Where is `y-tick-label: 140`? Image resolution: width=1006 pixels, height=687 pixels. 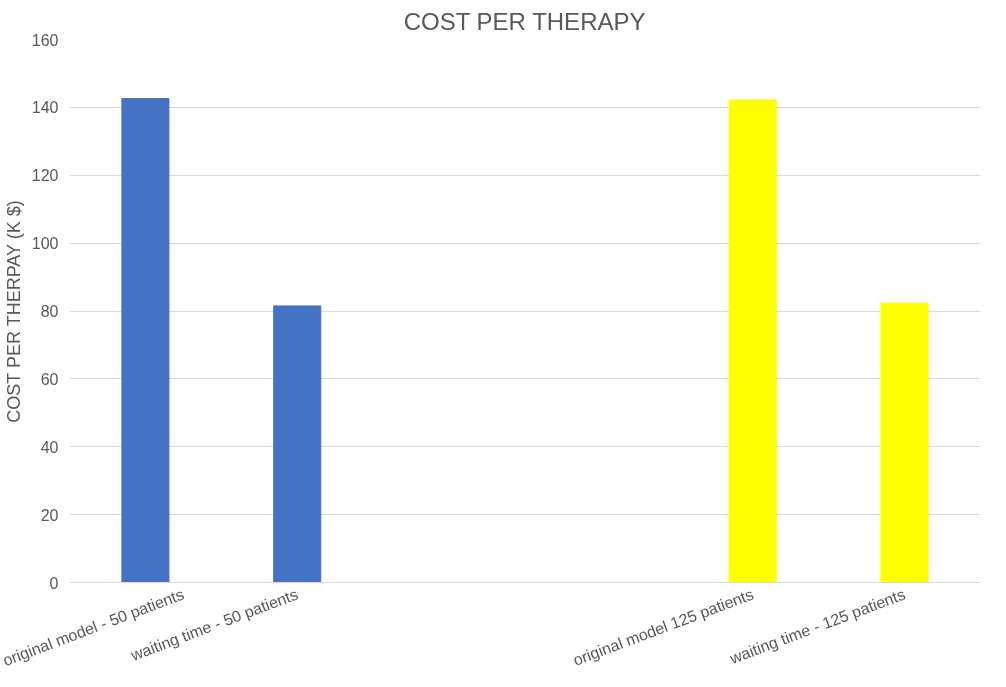 y-tick-label: 140 is located at coordinates (45, 108).